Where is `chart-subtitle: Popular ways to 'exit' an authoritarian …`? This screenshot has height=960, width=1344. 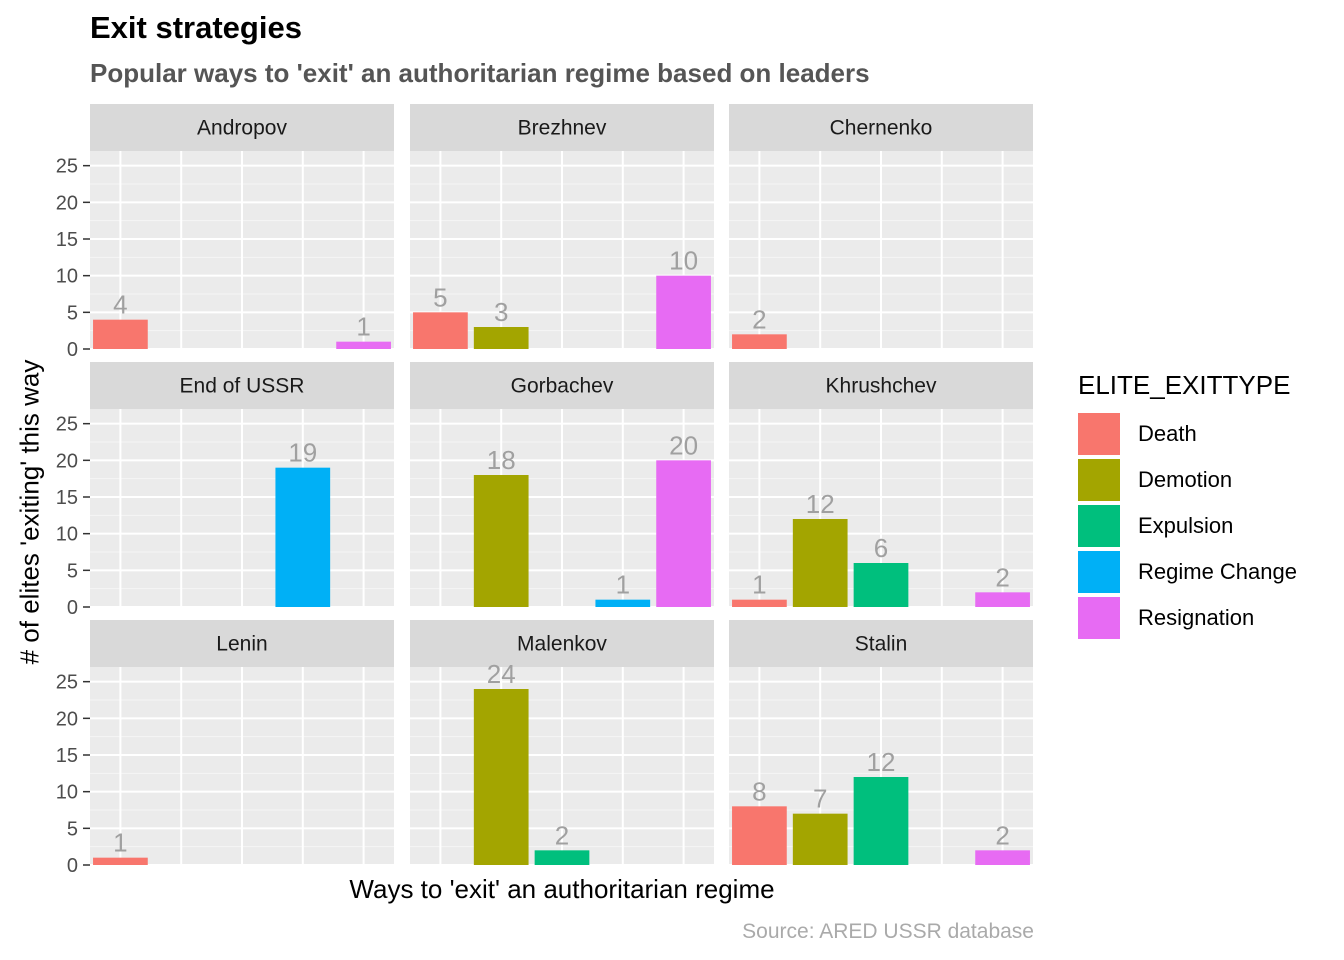
chart-subtitle: Popular ways to 'exit' an authoritarian … is located at coordinates (480, 73).